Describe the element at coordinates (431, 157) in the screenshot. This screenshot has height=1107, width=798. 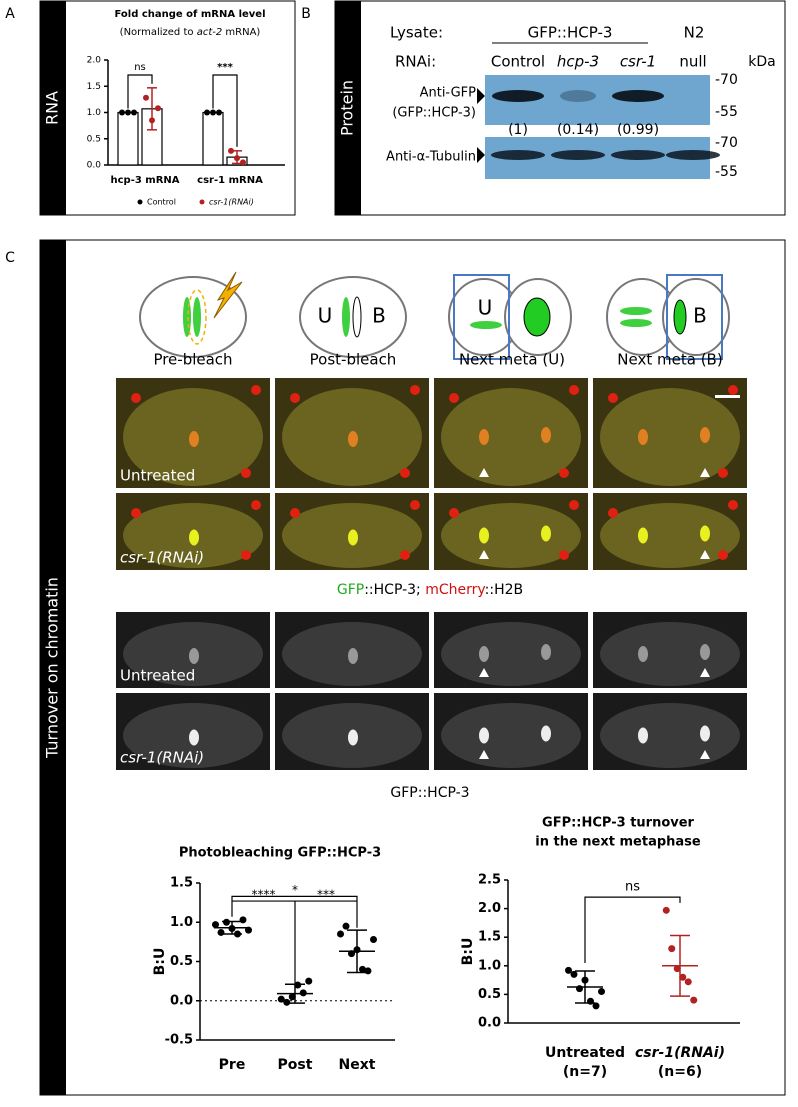
I see `antibody-label: Anti-α-Tubulin` at that location.